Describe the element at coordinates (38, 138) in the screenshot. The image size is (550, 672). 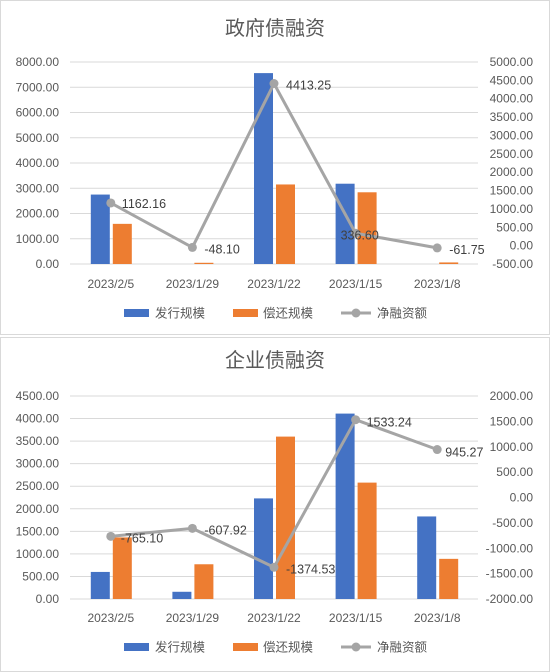
I see `y-axis-tick-label: 5000.00` at that location.